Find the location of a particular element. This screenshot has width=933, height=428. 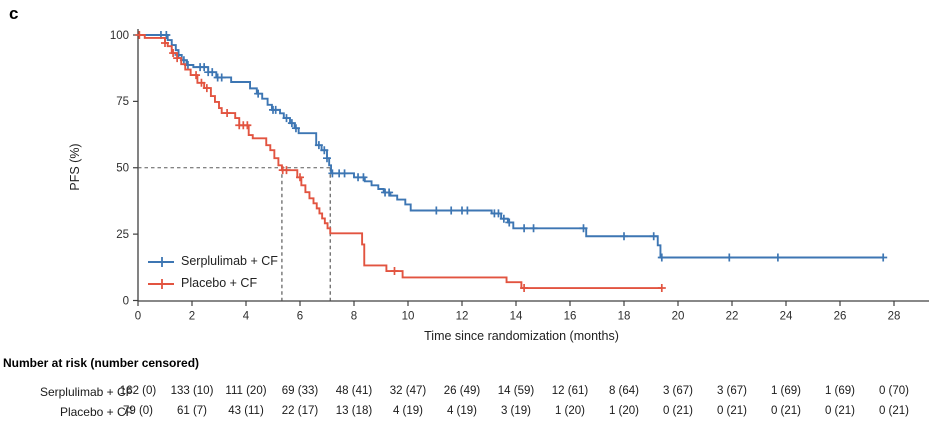

x-tick-label: 26 is located at coordinates (840, 317).